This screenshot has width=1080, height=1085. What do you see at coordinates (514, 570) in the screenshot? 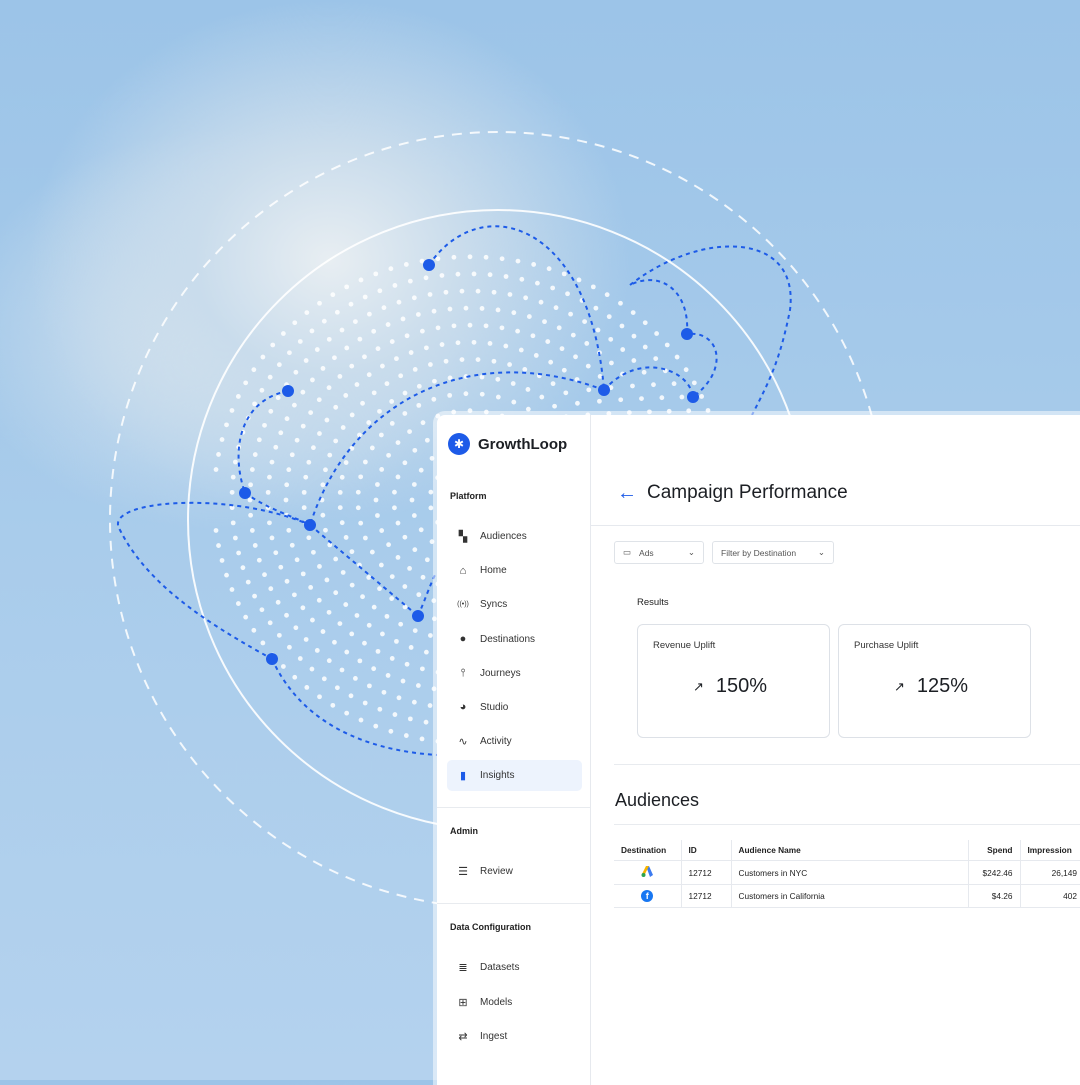
I see `sidebar-item-home: ⌂ Home` at bounding box center [514, 570].